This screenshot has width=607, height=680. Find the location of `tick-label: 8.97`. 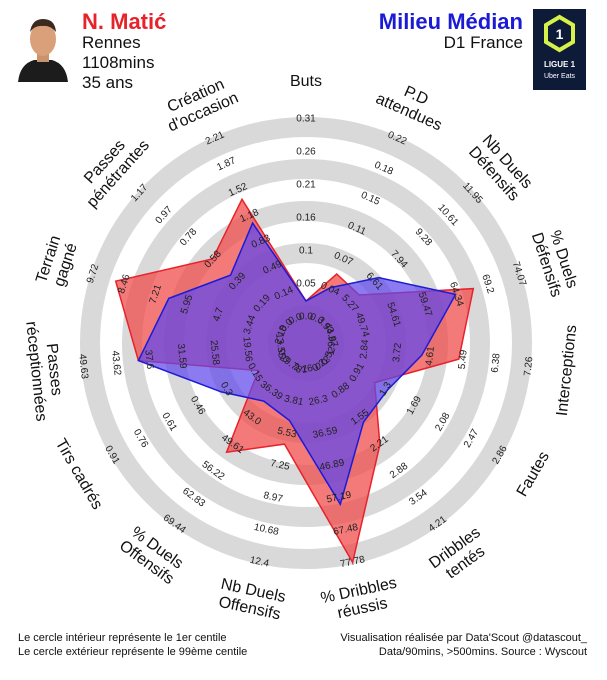

tick-label: 8.97 is located at coordinates (273, 497).